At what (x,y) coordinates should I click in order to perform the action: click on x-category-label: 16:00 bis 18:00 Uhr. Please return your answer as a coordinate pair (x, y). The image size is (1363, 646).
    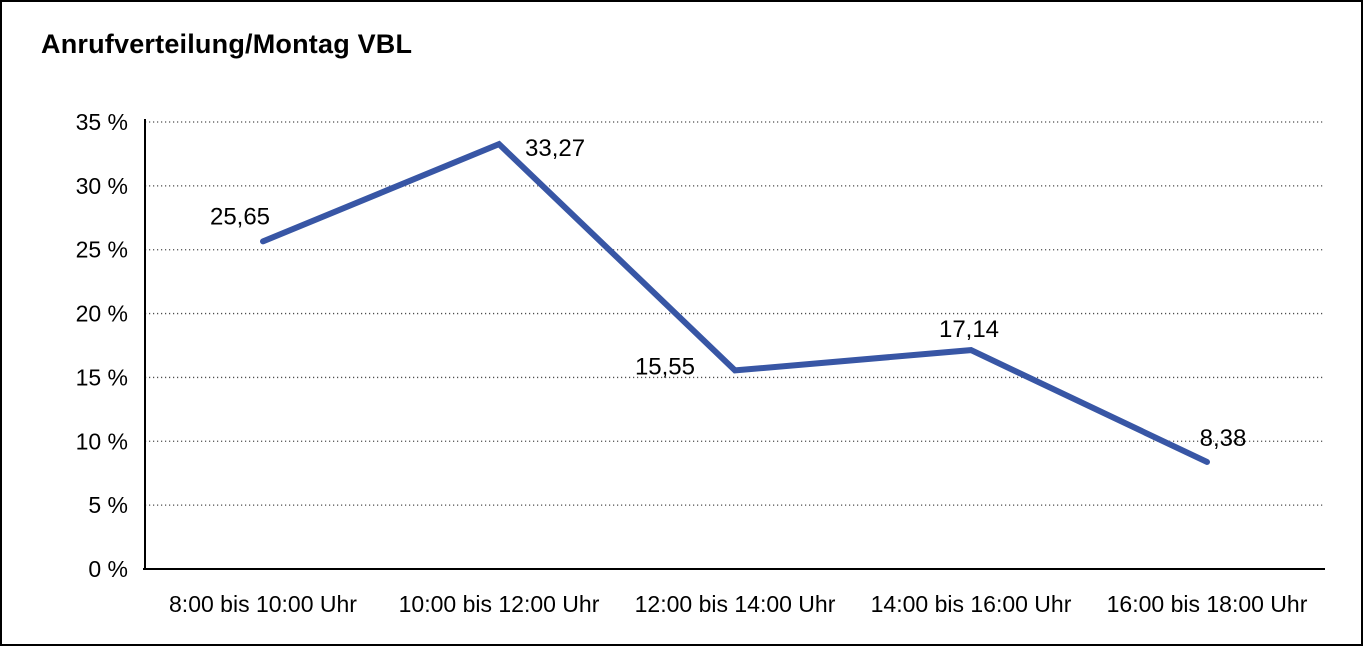
    Looking at the image, I should click on (1207, 604).